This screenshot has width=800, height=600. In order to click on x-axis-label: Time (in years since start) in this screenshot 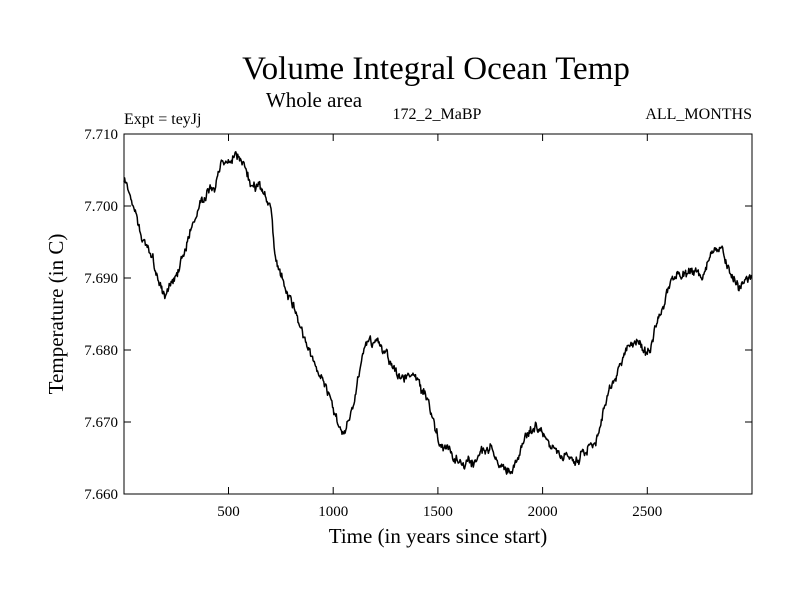, I will do `click(438, 536)`.